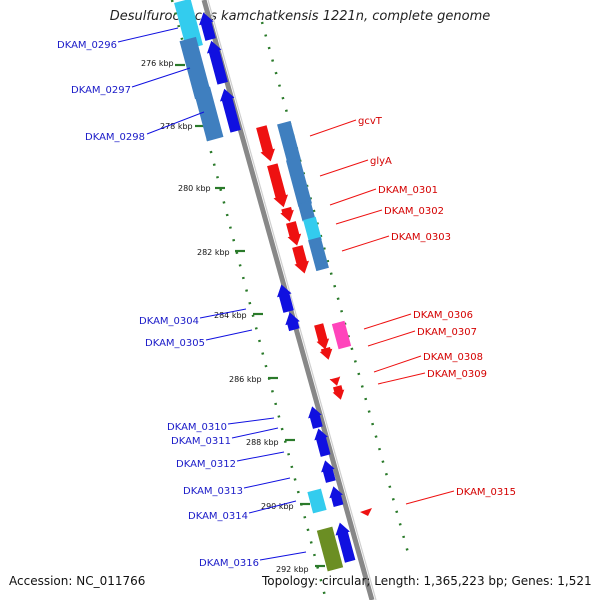  Describe the element at coordinates (408, 190) in the screenshot. I see `forward-gene-label: DKAM_0301` at that location.